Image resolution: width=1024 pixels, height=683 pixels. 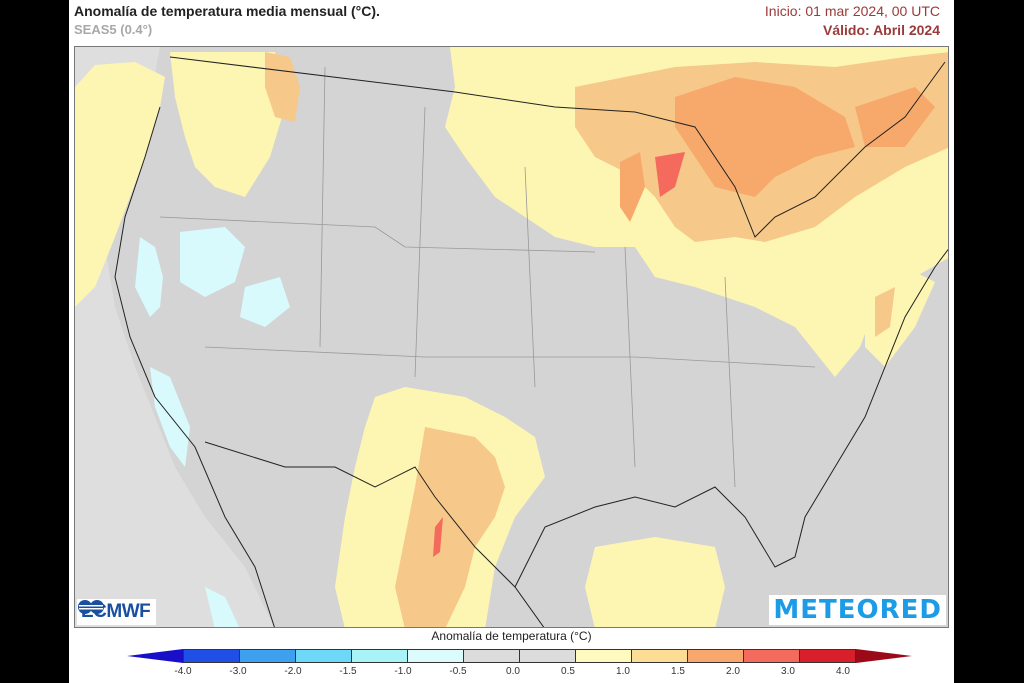 What do you see at coordinates (91, 607) in the screenshot?
I see `ecmwf-emblem-icon` at bounding box center [91, 607].